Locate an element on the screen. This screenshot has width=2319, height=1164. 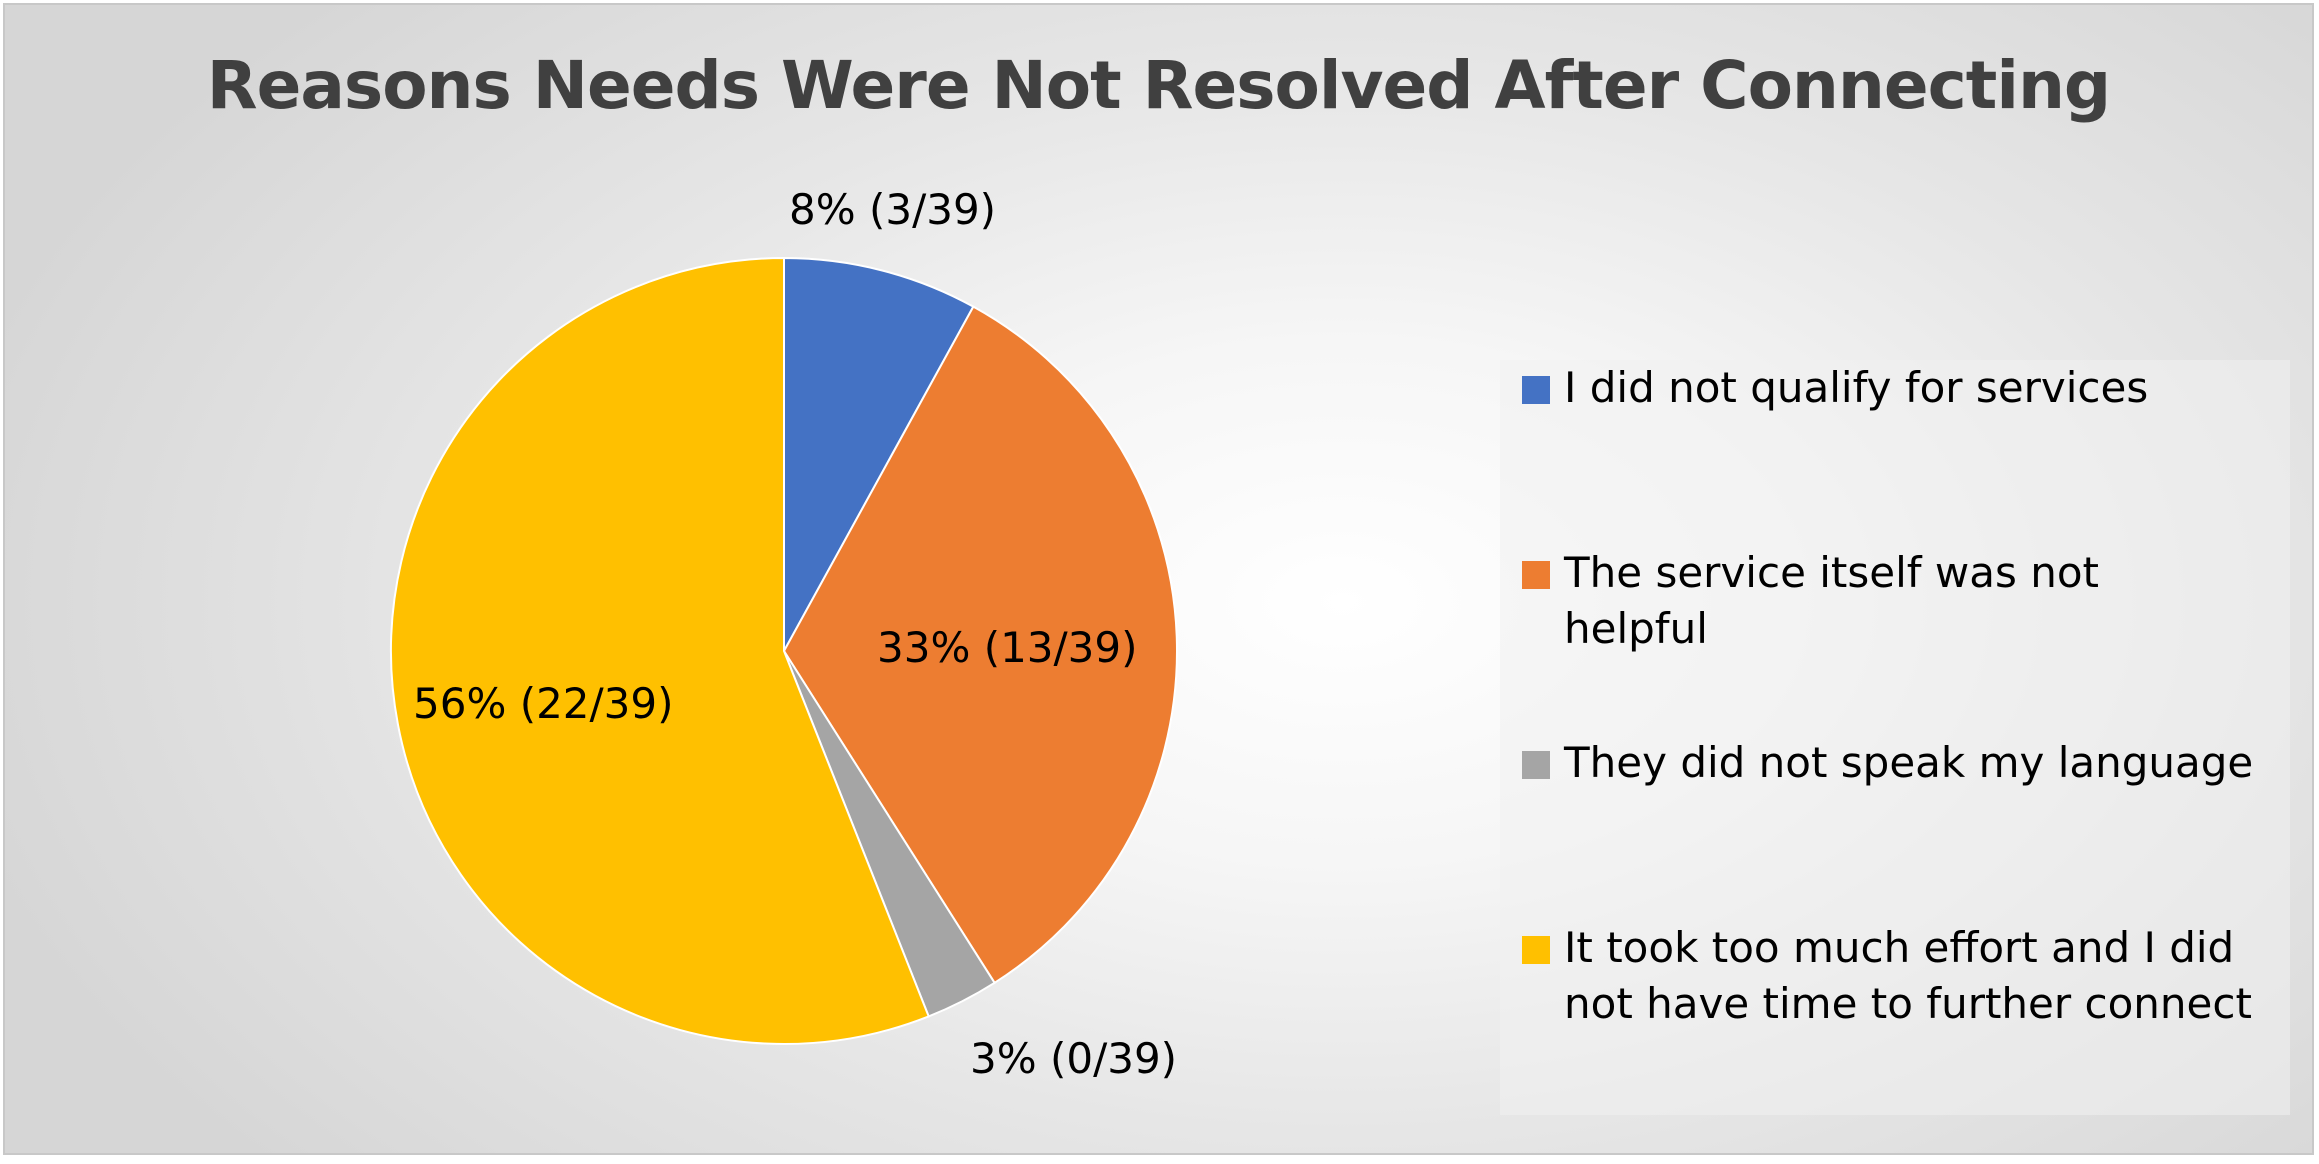
legend-item-did-not-qualify: I did not qualify for services is located at coordinates (1902, 388).